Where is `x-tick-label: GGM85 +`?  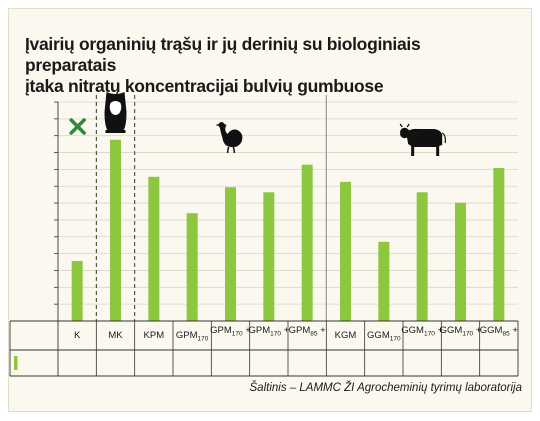 x-tick-label: GGM85 + is located at coordinates (499, 331).